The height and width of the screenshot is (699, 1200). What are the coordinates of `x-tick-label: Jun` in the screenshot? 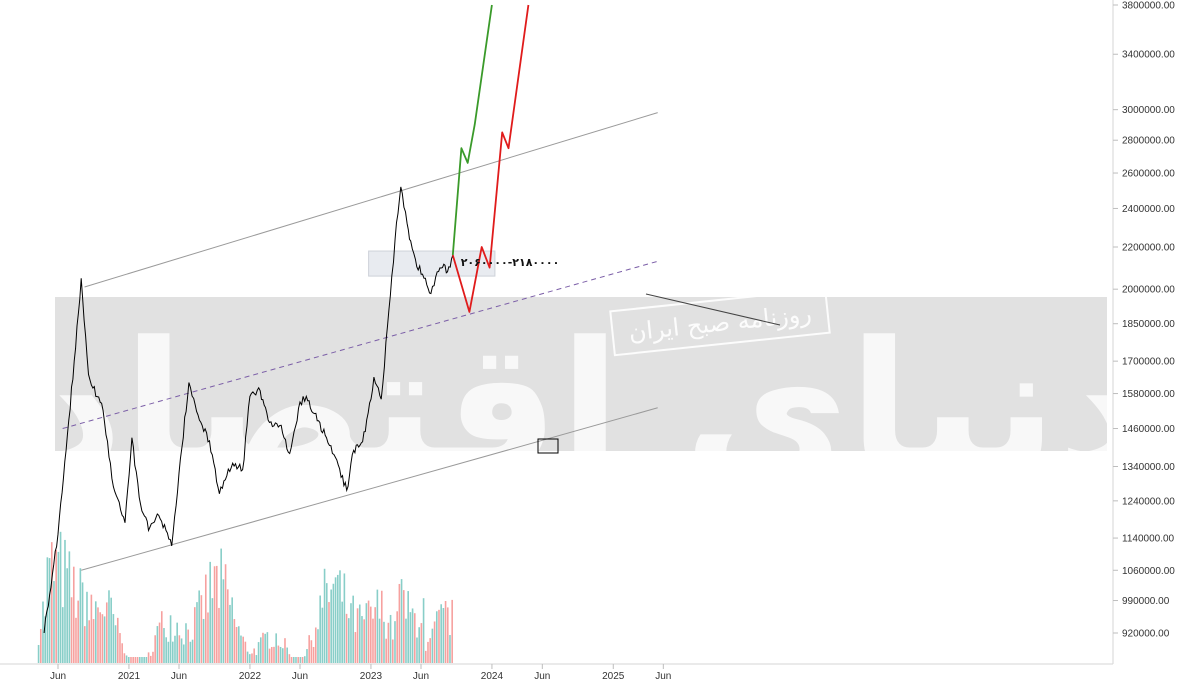 It's located at (58, 676).